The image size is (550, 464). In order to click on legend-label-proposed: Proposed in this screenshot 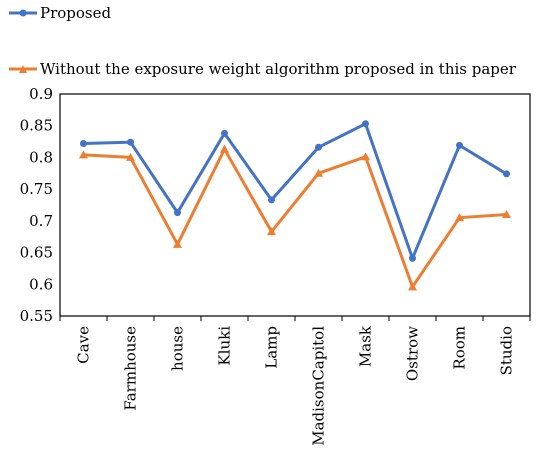, I will do `click(76, 13)`.